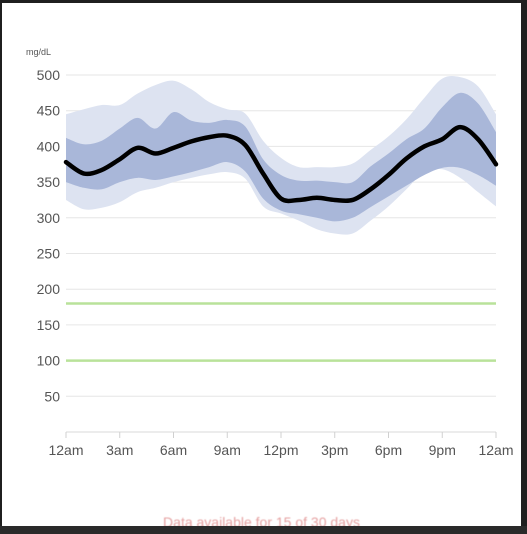 This screenshot has height=534, width=527. What do you see at coordinates (49, 254) in the screenshot?
I see `y-tick-label: 250` at bounding box center [49, 254].